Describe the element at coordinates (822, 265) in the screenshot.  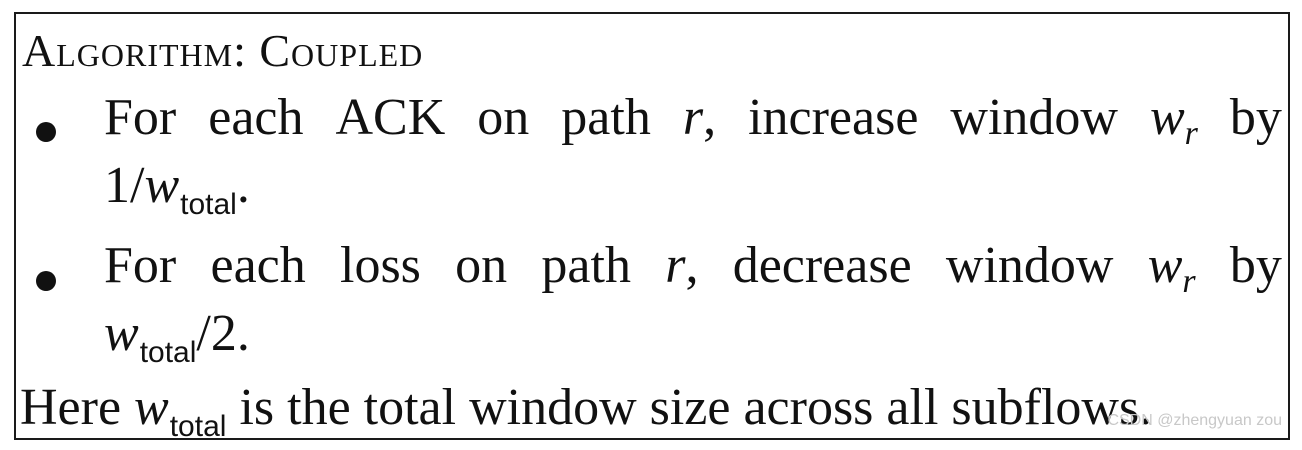
I see `word: decrease` at that location.